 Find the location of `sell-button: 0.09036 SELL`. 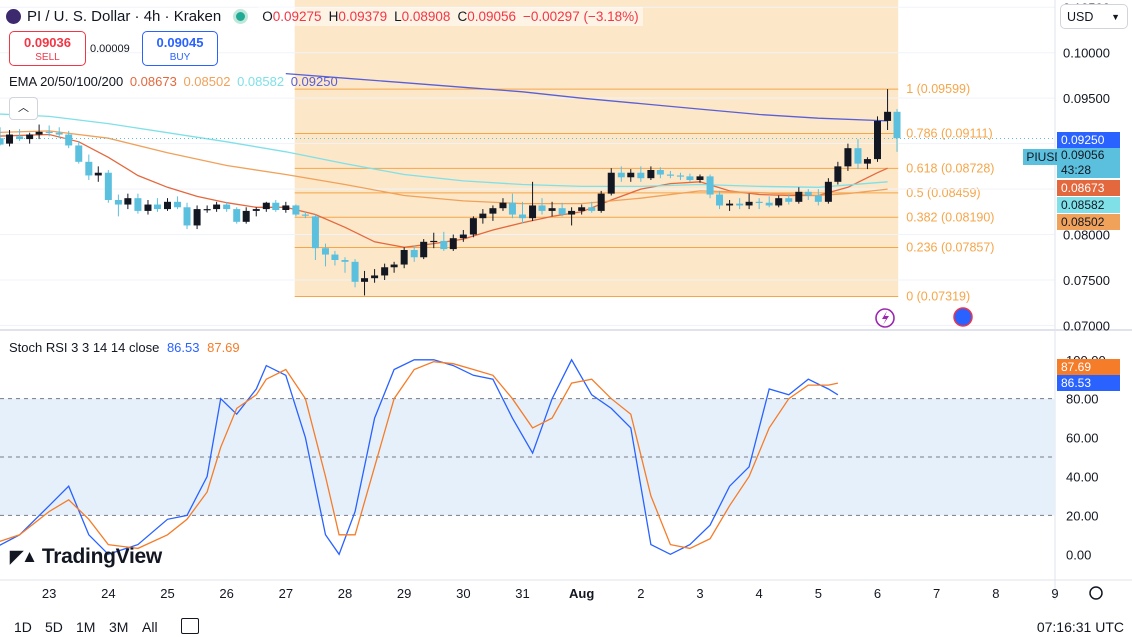

sell-button: 0.09036 SELL is located at coordinates (47, 48).